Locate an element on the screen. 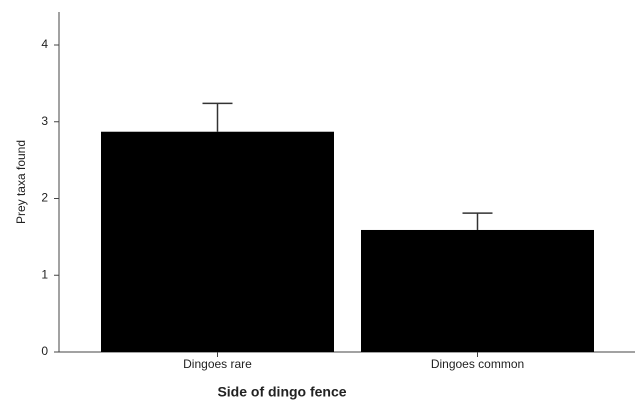  x-tick-label: Dingoes rare is located at coordinates (217, 364).